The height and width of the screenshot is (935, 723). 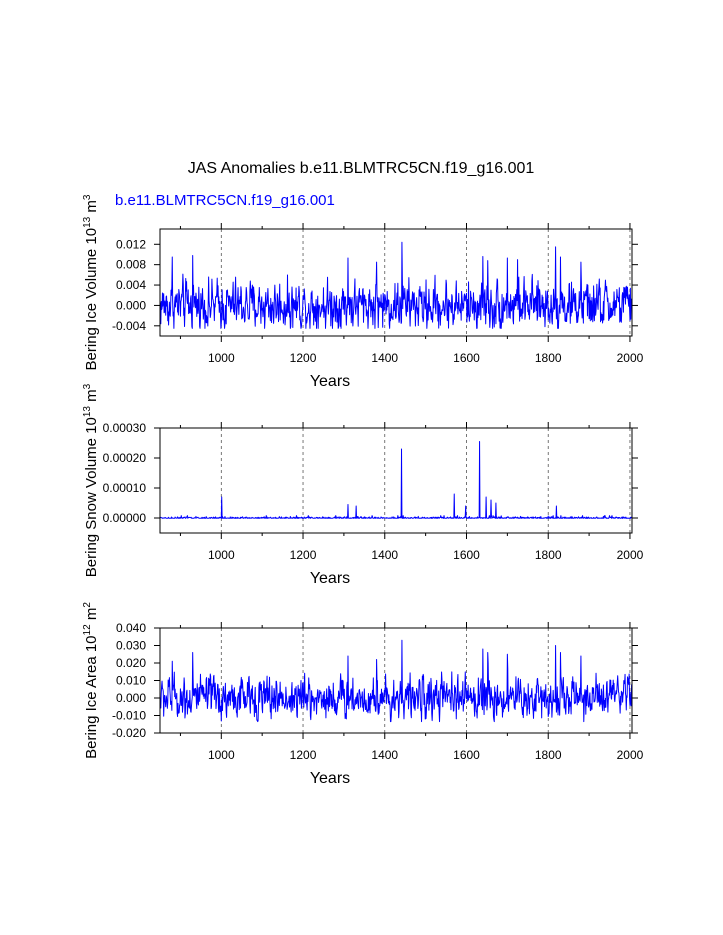 What do you see at coordinates (125, 458) in the screenshot?
I see `y-tick-label: 0.00020` at bounding box center [125, 458].